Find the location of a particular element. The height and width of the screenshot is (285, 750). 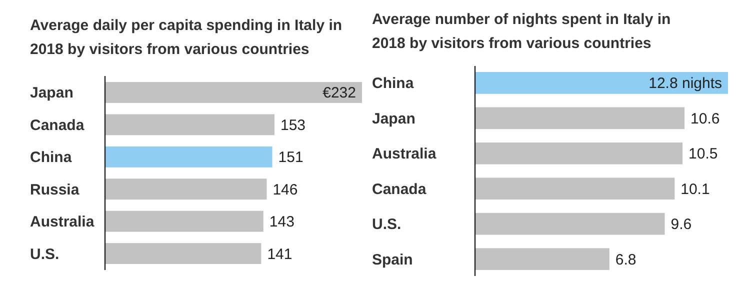

data-label: 9.6 is located at coordinates (681, 225).